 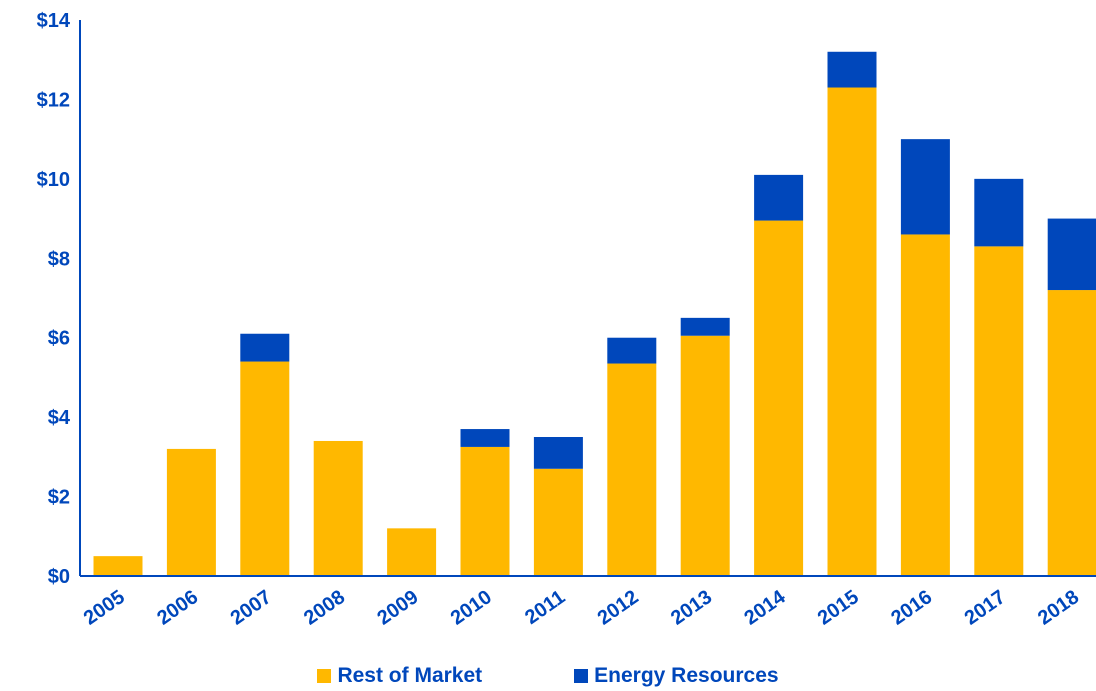 What do you see at coordinates (852, 331) in the screenshot?
I see `bar-rest-of-market-2015` at bounding box center [852, 331].